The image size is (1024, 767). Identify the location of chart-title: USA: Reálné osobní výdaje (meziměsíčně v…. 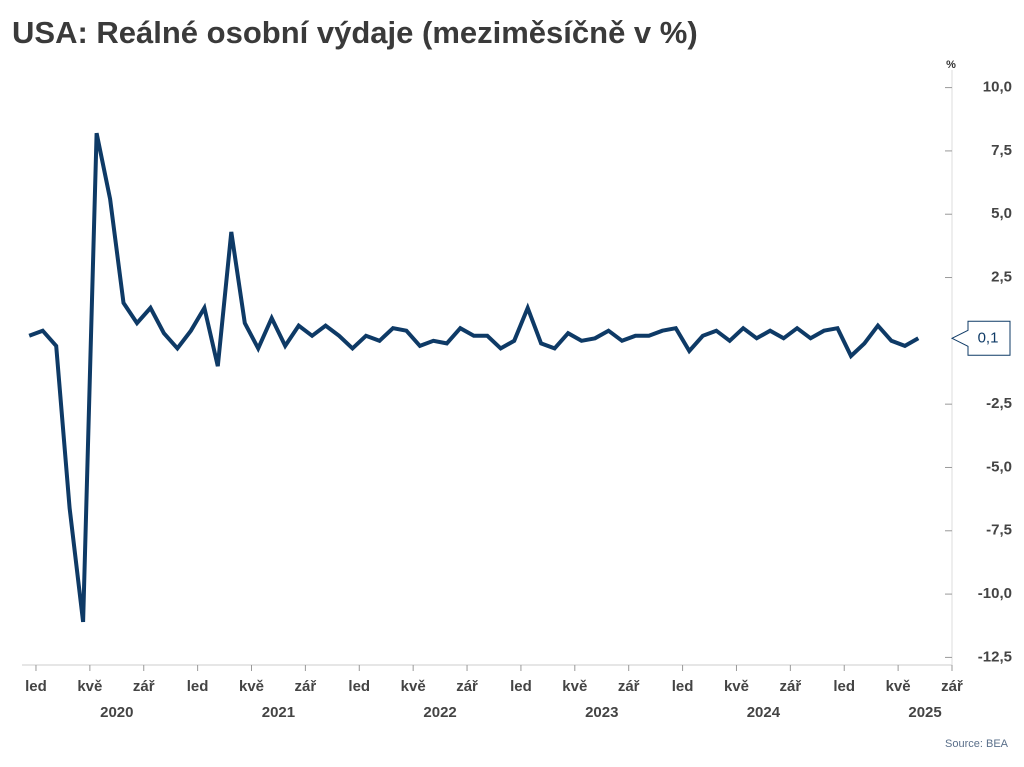
(355, 32).